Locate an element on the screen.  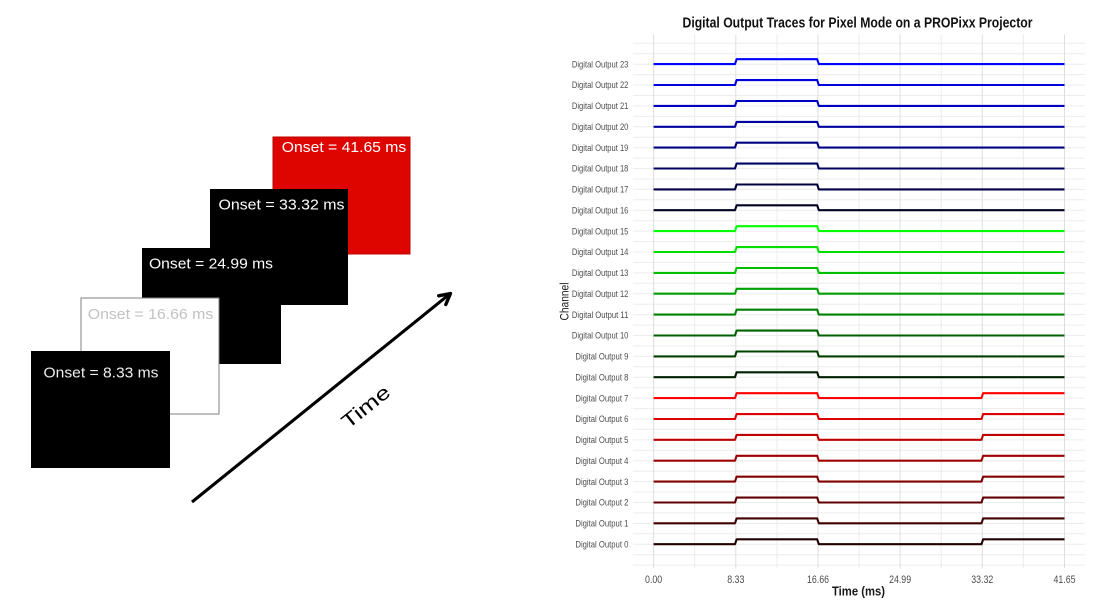
svg-text: Digital Output 21 is located at coordinates (600, 106).